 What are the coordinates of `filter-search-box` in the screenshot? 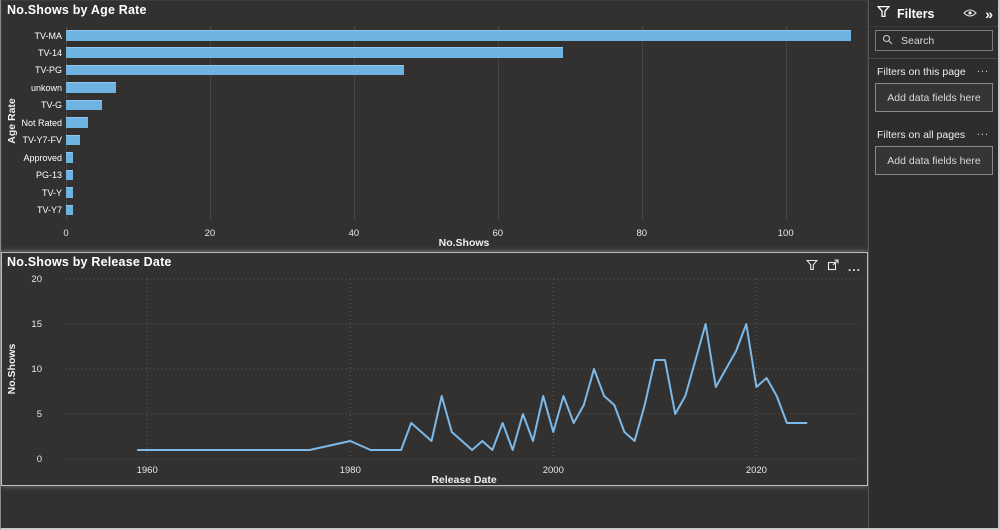 It's located at (934, 40).